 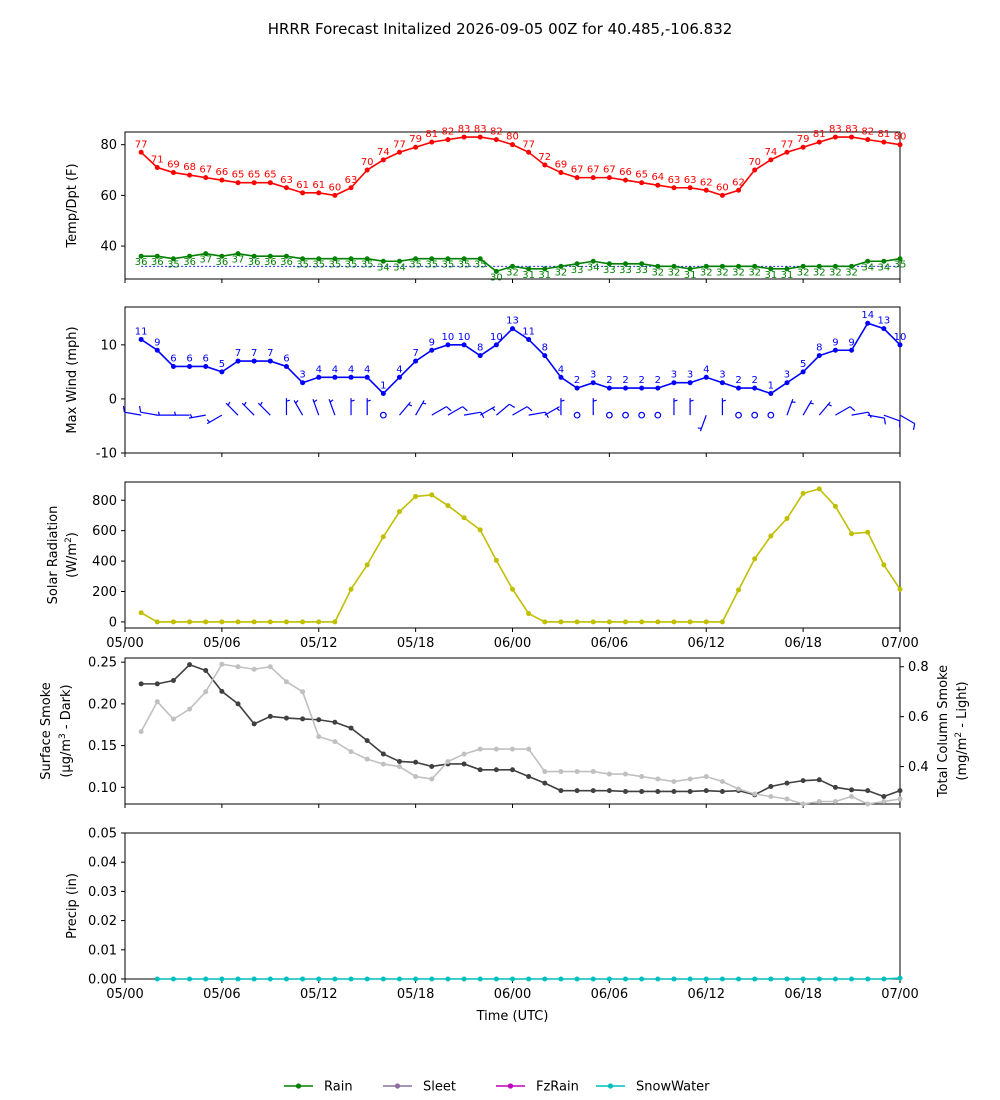 I want to click on x-tick-label: 05/00, so click(x=124, y=994).